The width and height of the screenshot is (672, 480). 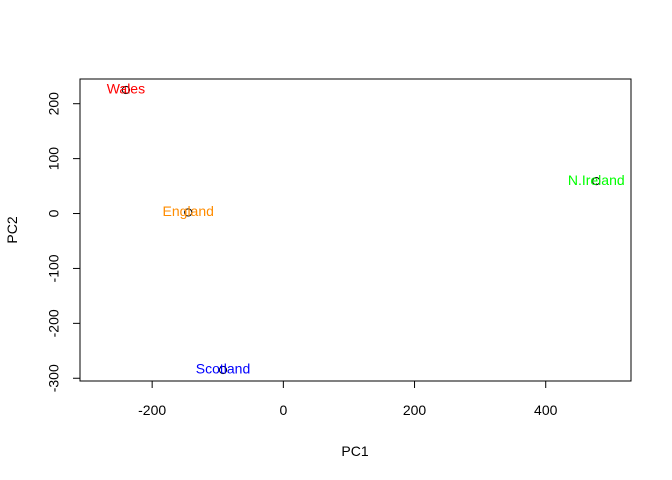 I want to click on y-tick-label: -100, so click(x=54, y=268).